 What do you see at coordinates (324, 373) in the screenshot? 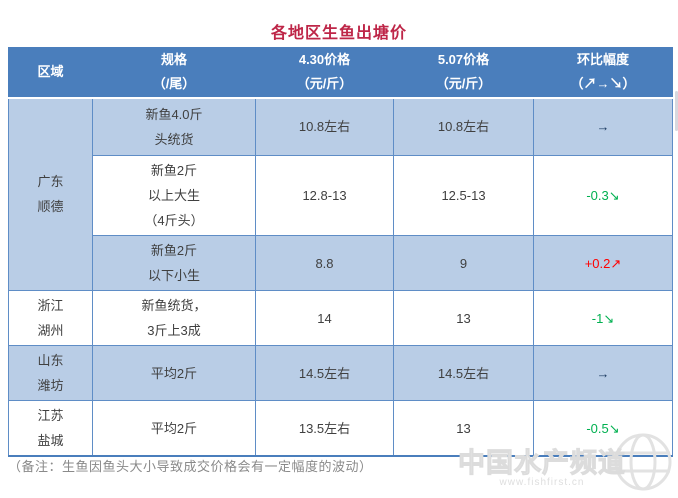
I see `price-0430-cell: 14.5左右` at bounding box center [324, 373].